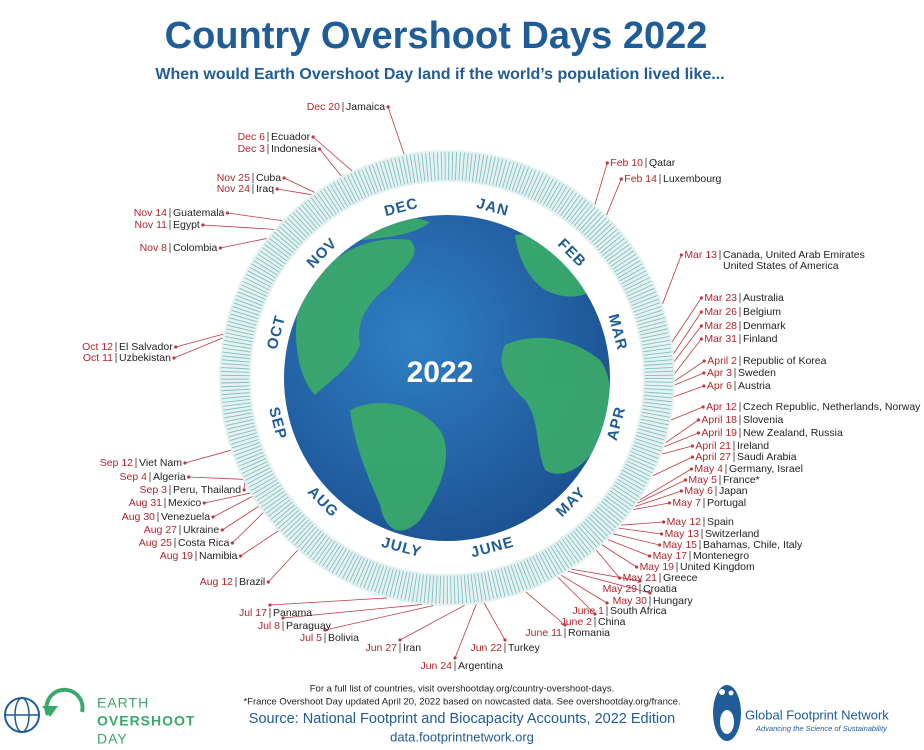 Image resolution: width=924 pixels, height=750 pixels. Describe the element at coordinates (462, 736) in the screenshot. I see `source-url: data.footprintnetwork.org` at that location.